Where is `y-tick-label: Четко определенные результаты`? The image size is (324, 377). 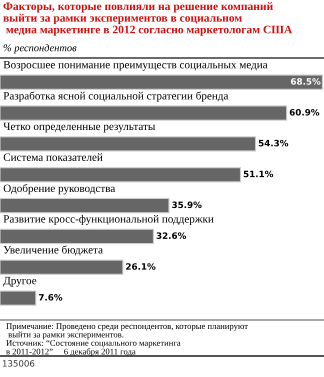 y-tick-label: Четко определенные результаты is located at coordinates (79, 127).